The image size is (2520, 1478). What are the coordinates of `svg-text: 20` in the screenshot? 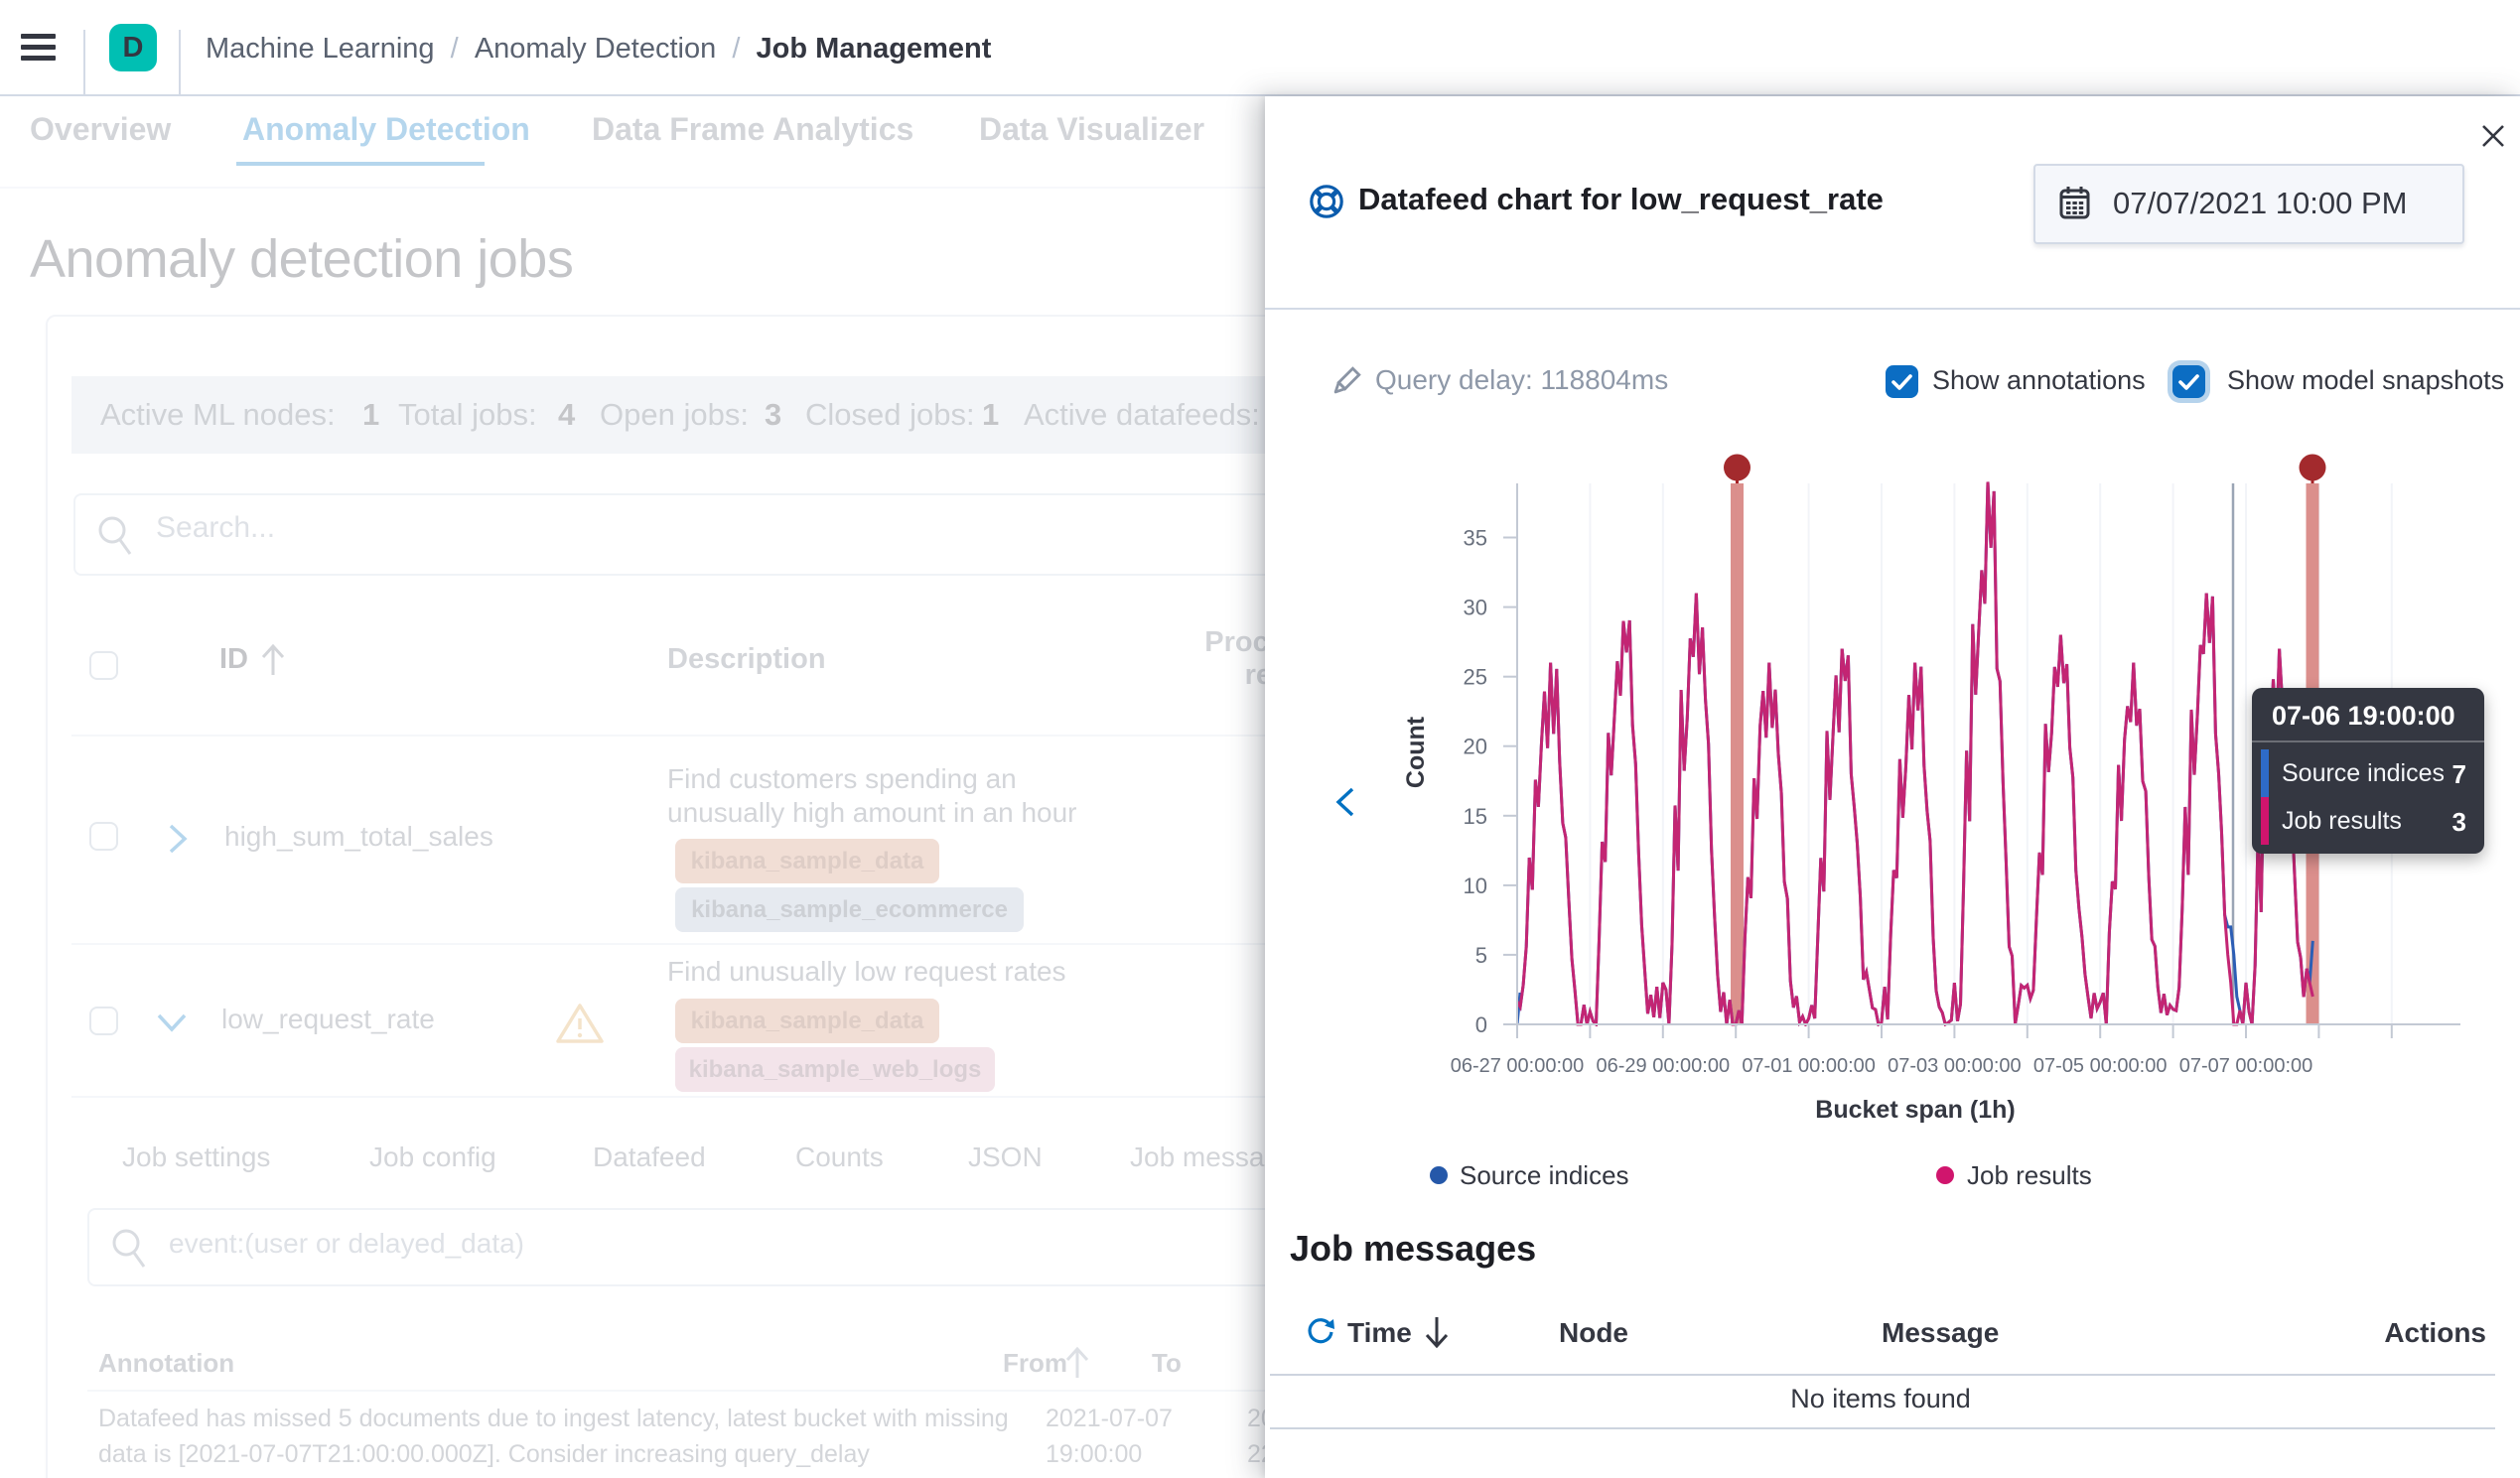 It's located at (1475, 747).